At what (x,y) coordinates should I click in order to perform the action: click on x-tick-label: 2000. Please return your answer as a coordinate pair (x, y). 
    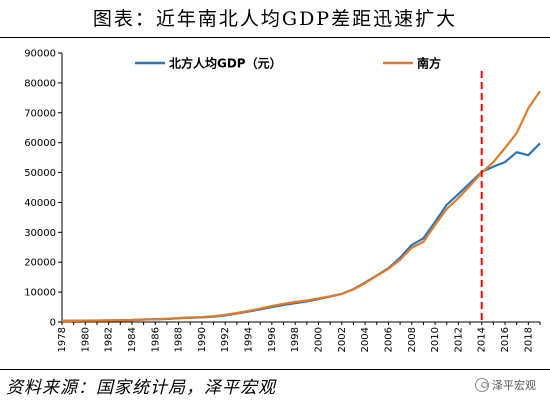
    Looking at the image, I should click on (318, 339).